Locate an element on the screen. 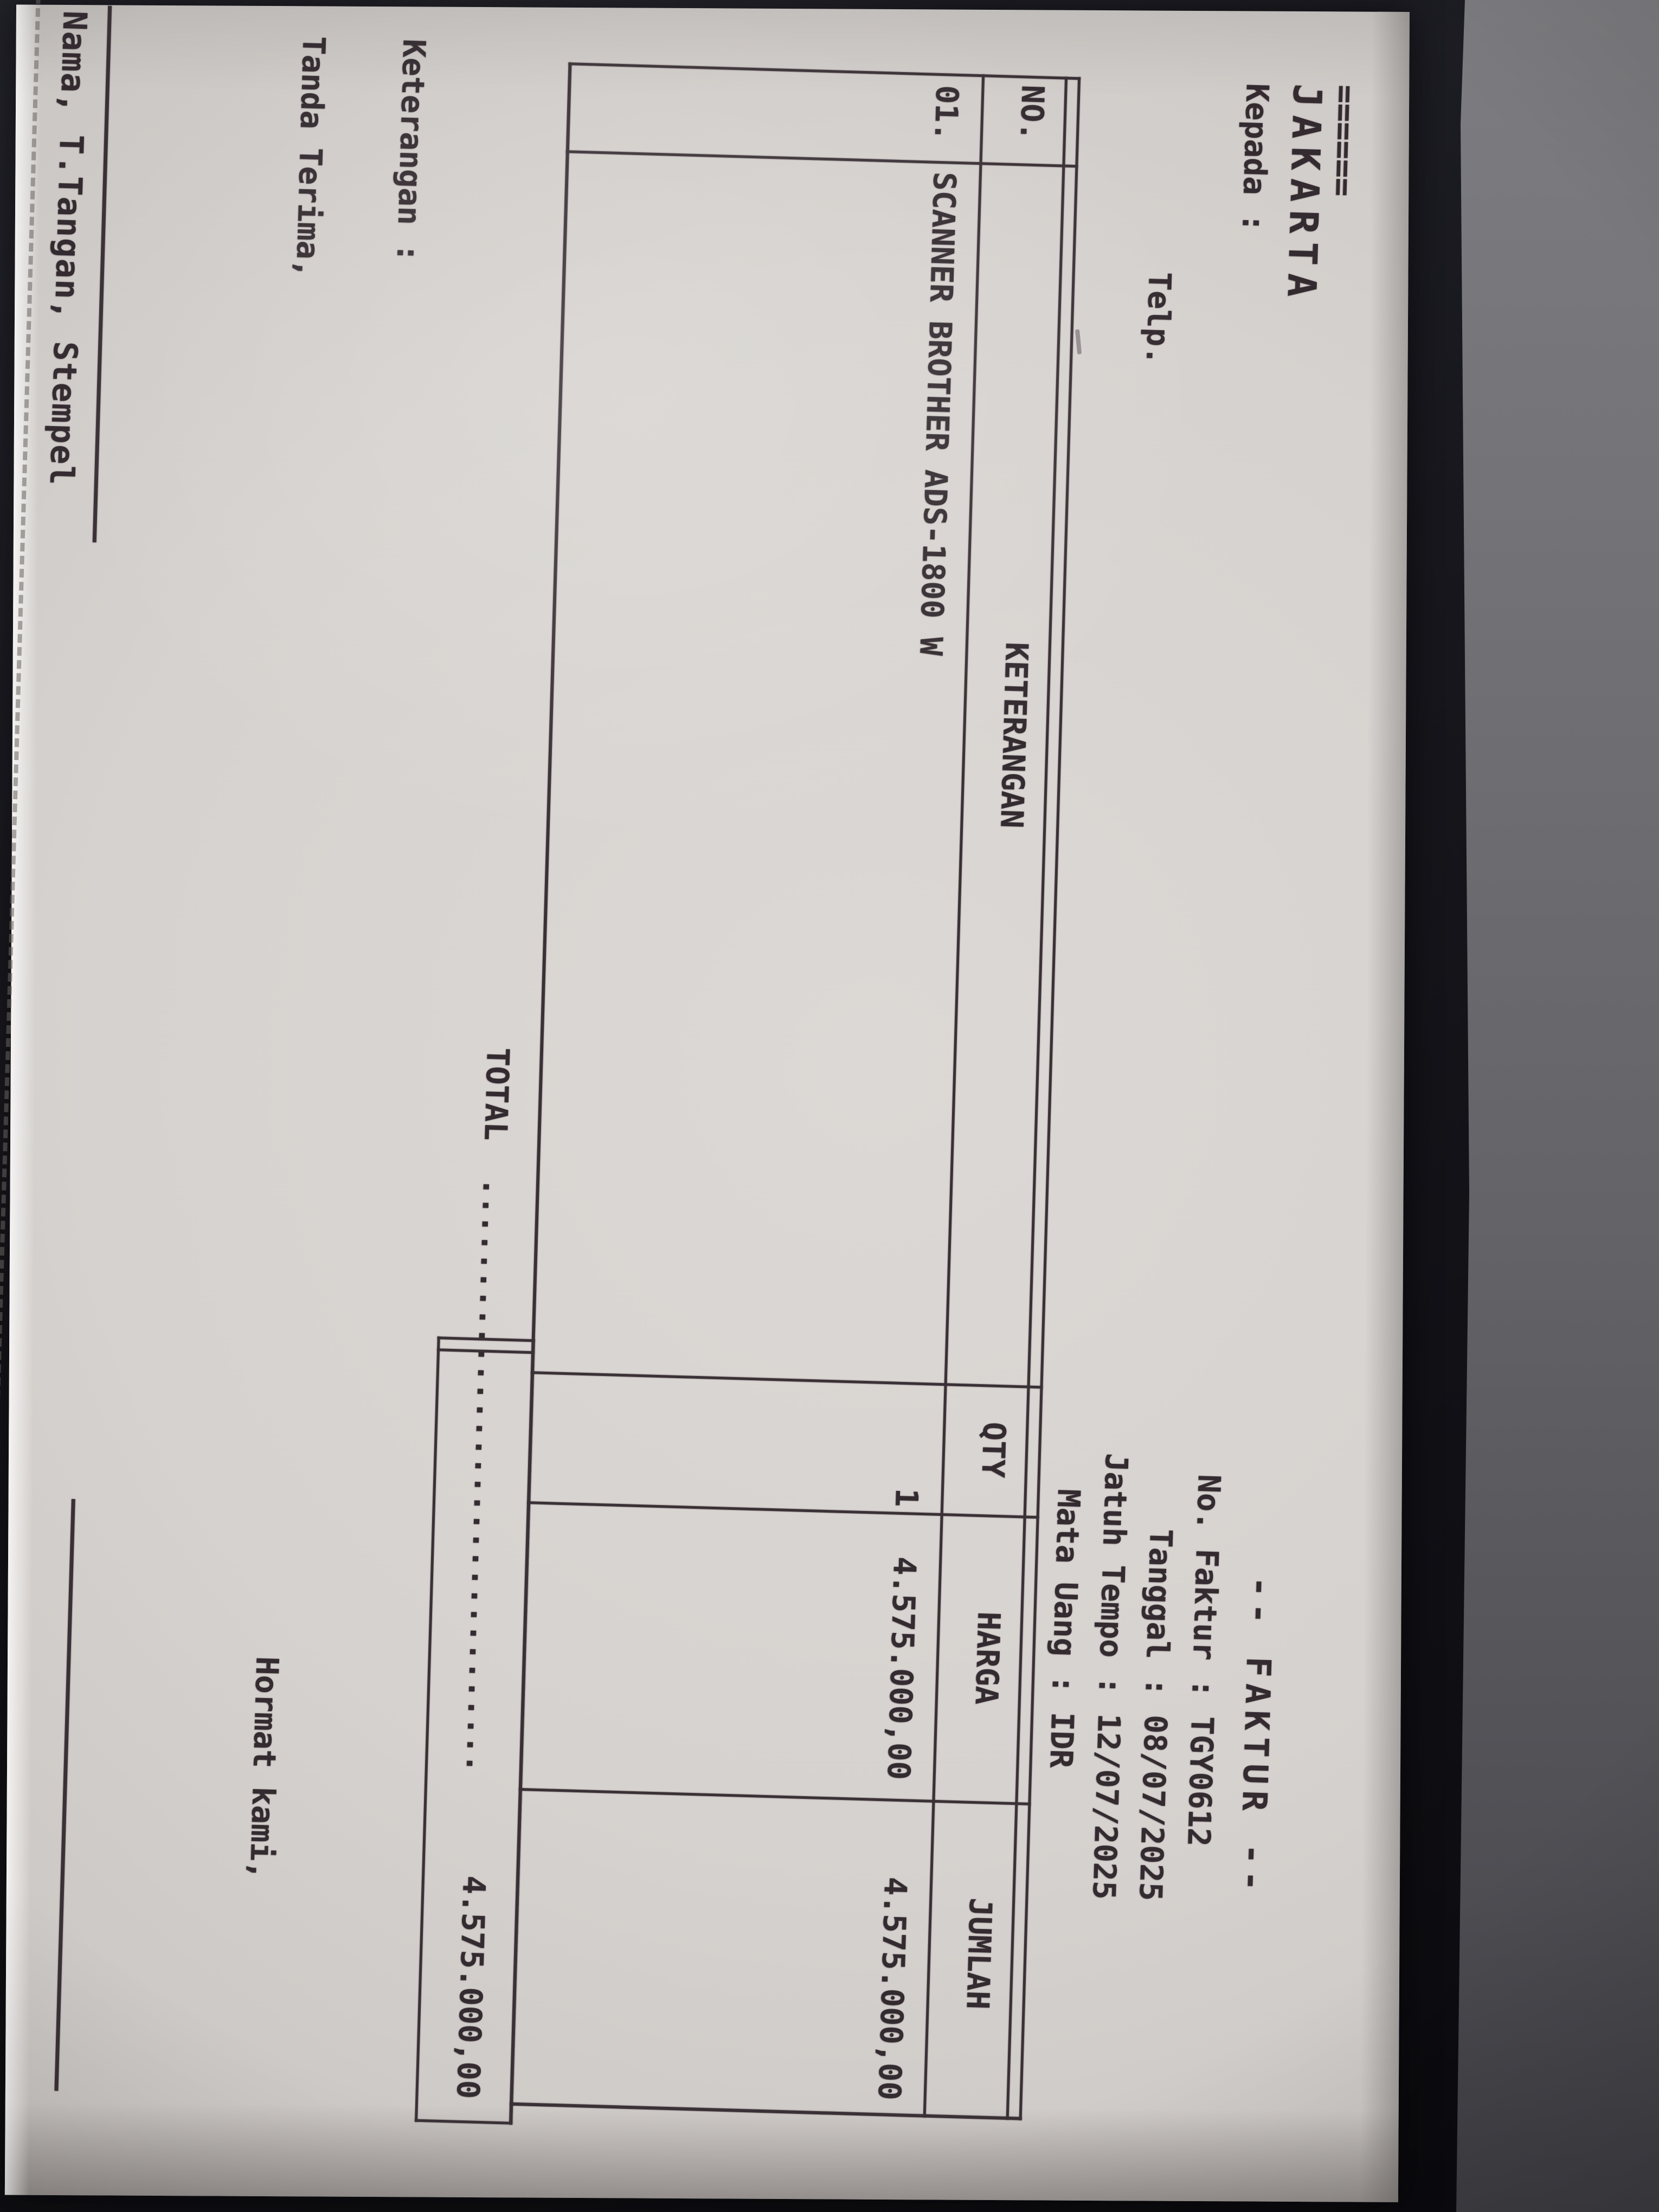 The image size is (1659, 2212). col-sep-no-keterangan is located at coordinates (821, 159).